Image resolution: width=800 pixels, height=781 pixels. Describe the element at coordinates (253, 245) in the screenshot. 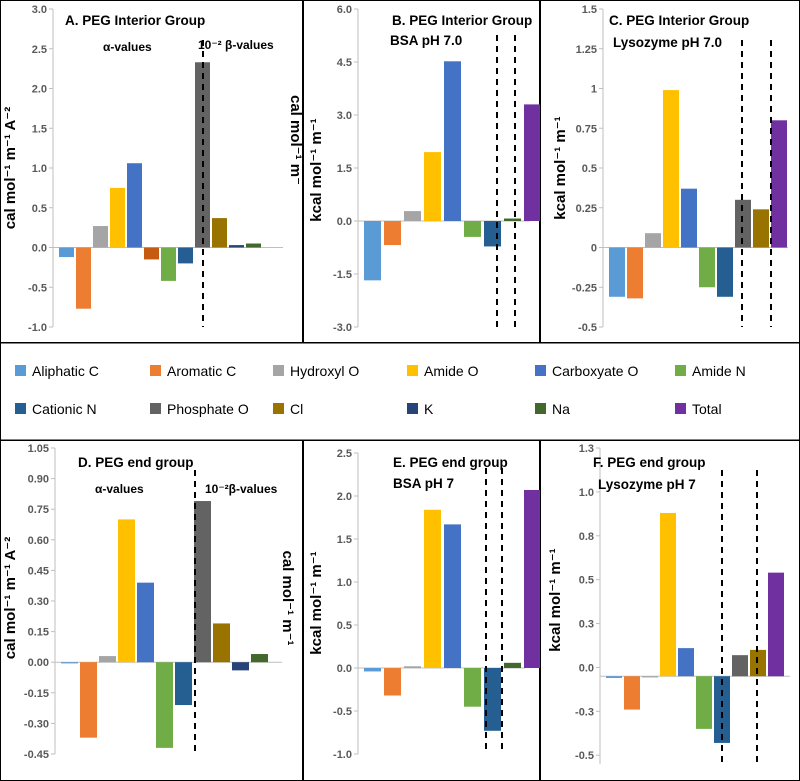

I see `panel-a-bar-na` at that location.